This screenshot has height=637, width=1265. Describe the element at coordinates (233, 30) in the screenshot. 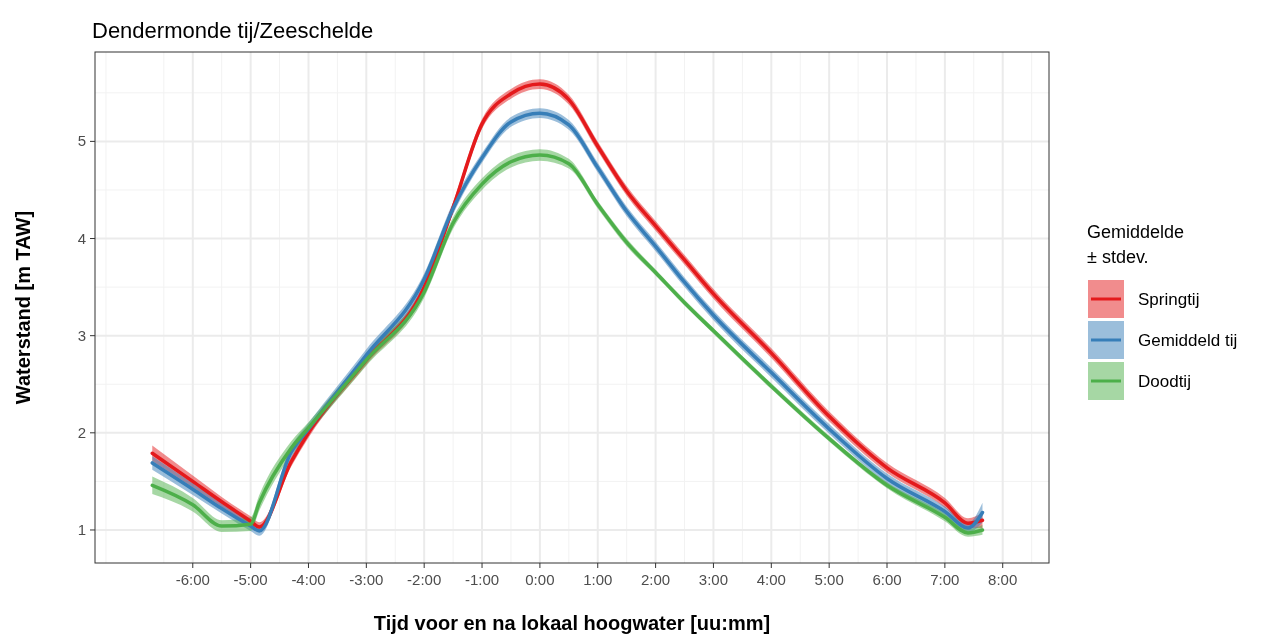

I see `chart-title: Dendermonde tij/Zeeschelde` at that location.